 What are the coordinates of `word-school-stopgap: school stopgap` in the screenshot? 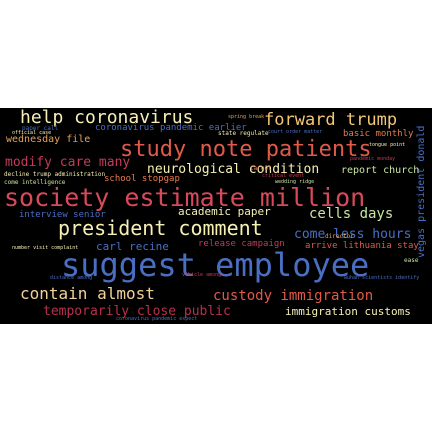 It's located at (142, 179).